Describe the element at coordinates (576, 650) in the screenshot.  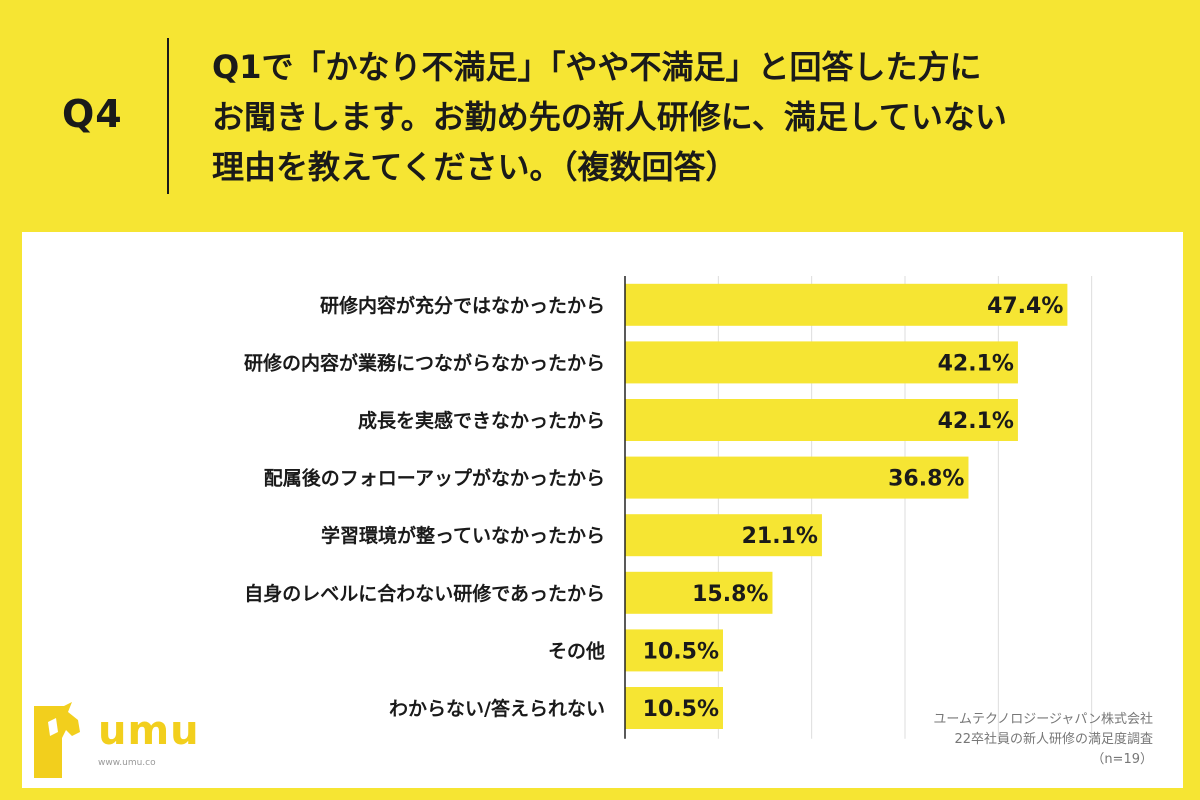
I see `category-label-7: その他` at that location.